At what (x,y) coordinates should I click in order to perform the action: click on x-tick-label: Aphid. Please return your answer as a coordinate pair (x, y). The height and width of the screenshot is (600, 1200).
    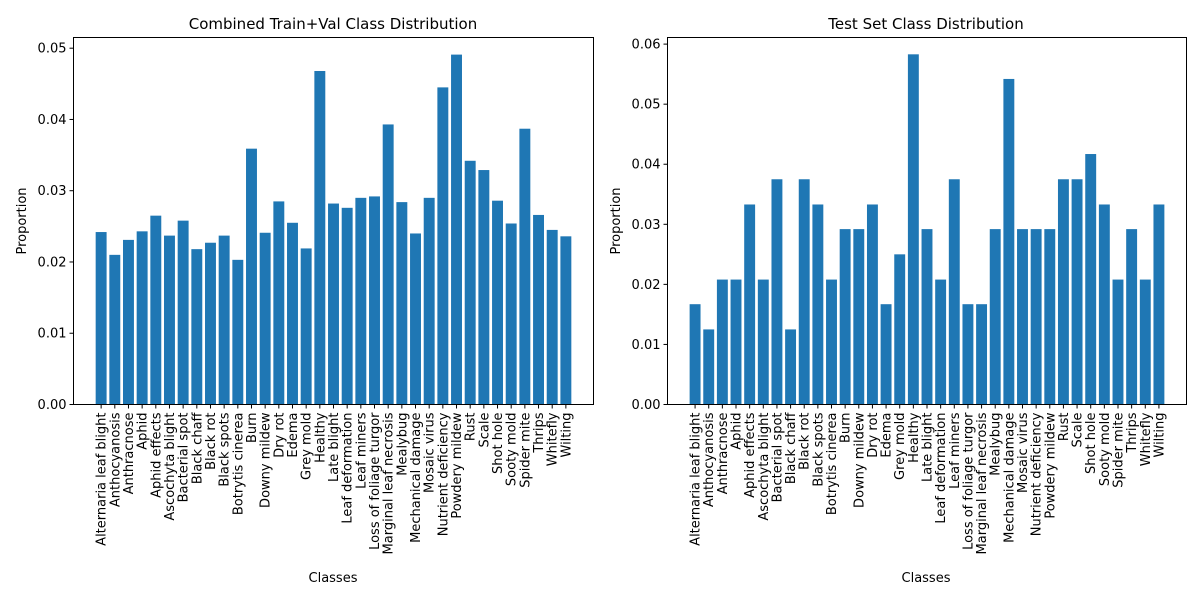
    Looking at the image, I should click on (143, 431).